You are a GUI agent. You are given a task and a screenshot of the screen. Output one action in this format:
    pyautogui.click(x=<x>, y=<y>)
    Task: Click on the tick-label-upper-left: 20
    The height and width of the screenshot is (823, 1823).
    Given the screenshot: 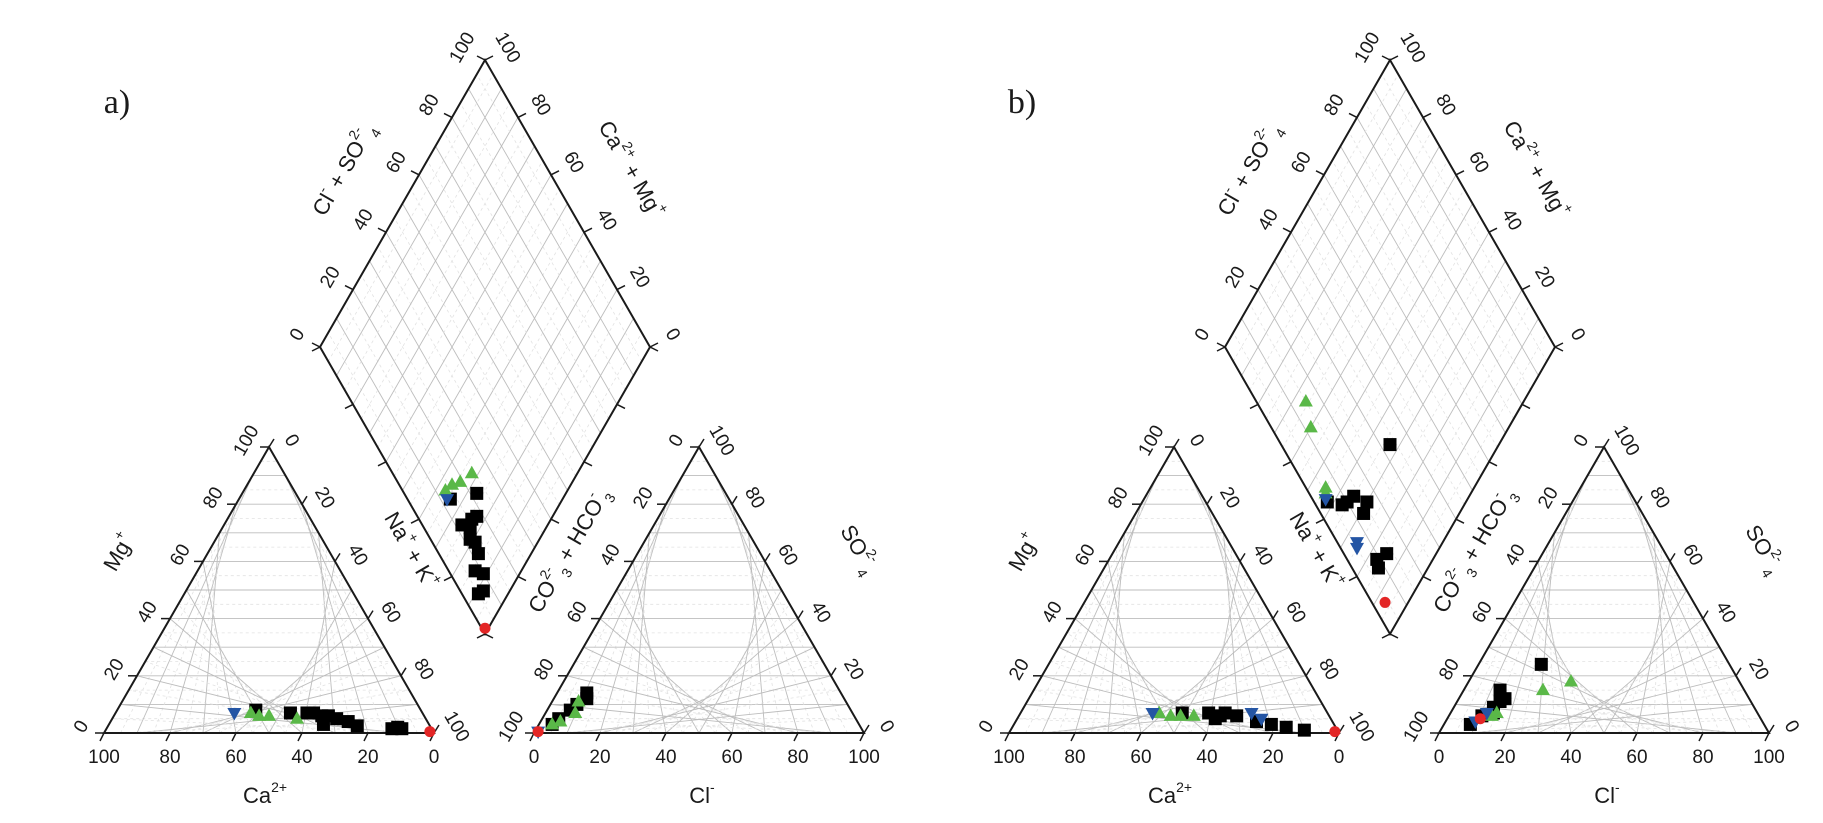 What is the action you would take?
    pyautogui.click(x=1235, y=277)
    